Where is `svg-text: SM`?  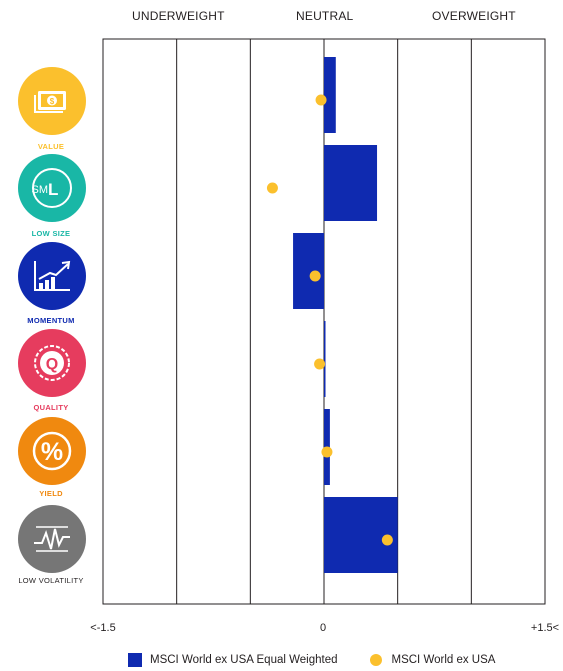
svg-text: SM is located at coordinates (40, 190).